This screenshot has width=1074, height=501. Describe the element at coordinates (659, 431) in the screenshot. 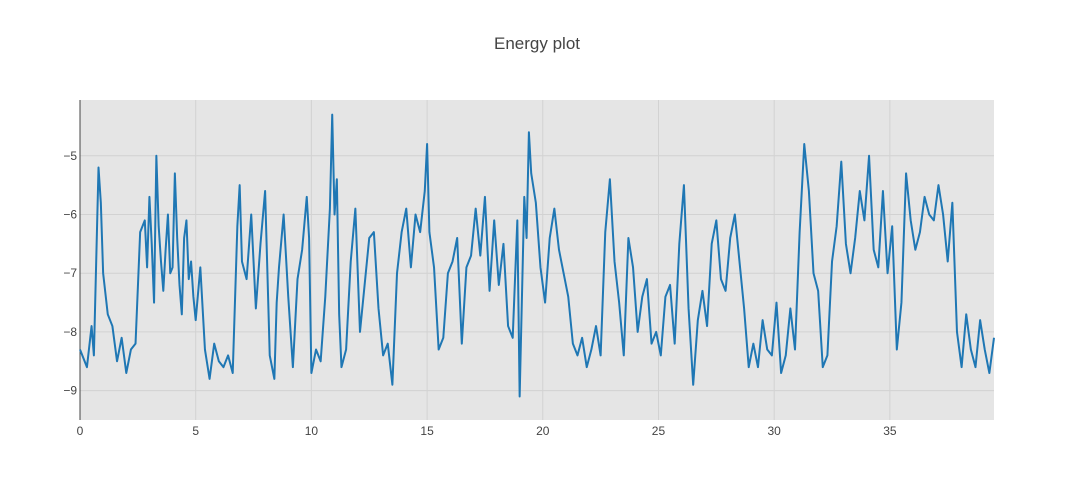

I see `x-tick-label: 25` at that location.